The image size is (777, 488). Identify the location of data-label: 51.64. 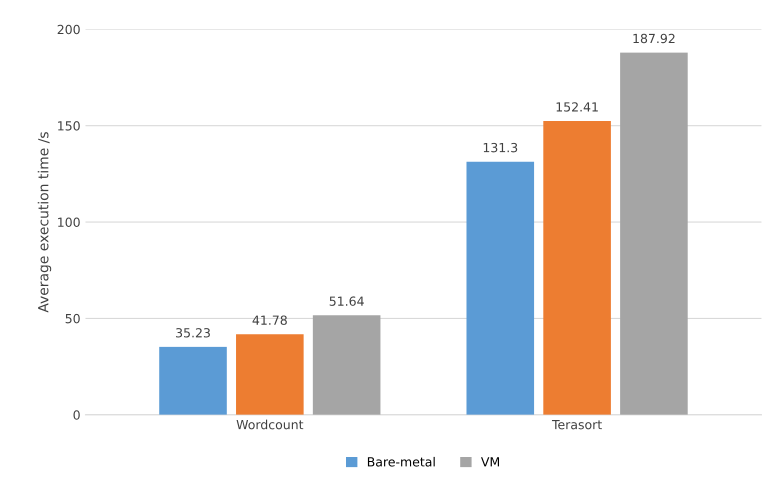
(347, 301).